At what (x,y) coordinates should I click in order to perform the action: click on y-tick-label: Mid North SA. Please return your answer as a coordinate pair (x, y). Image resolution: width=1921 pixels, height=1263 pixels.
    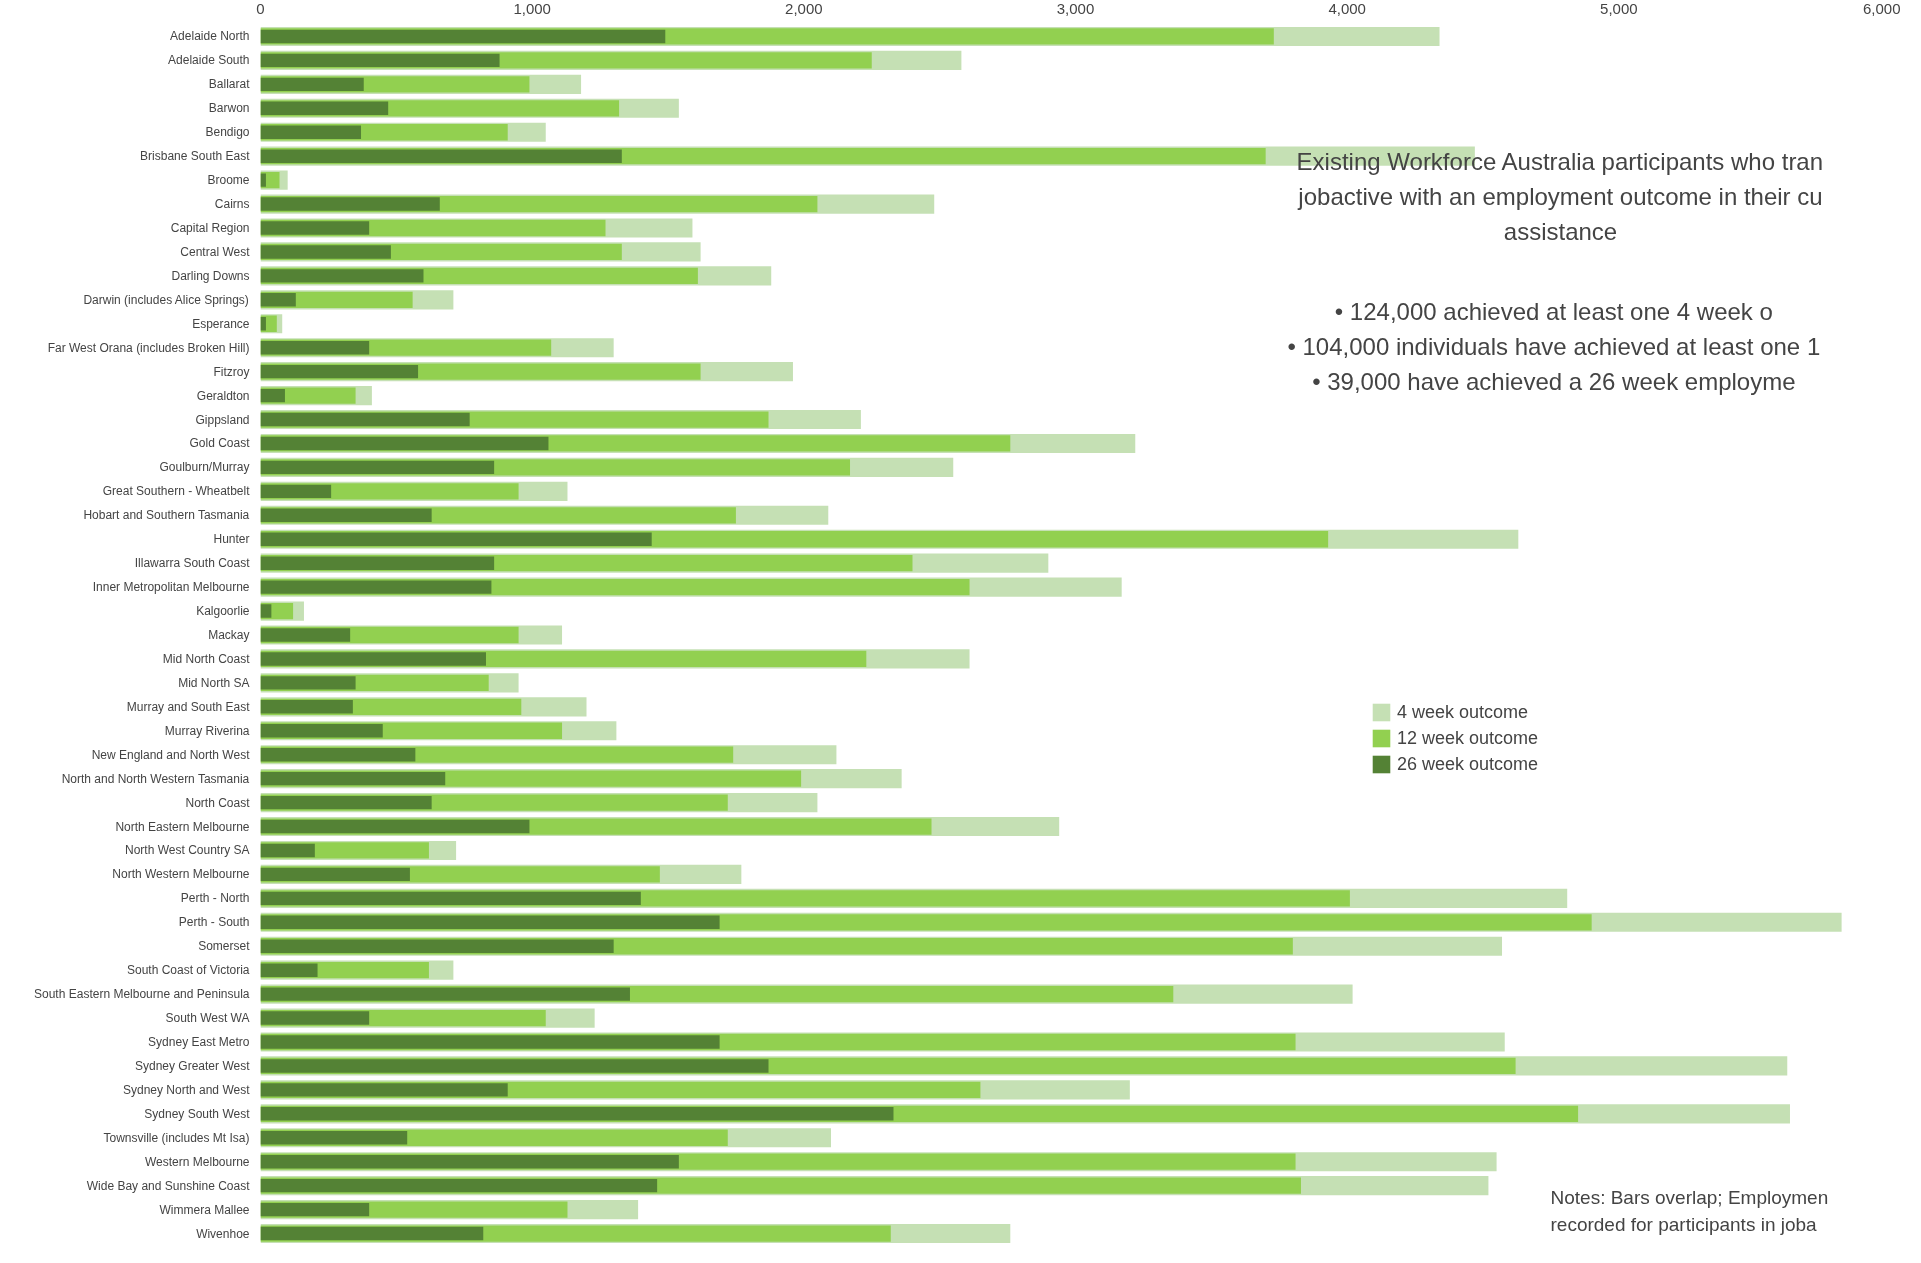
    Looking at the image, I should click on (214, 682).